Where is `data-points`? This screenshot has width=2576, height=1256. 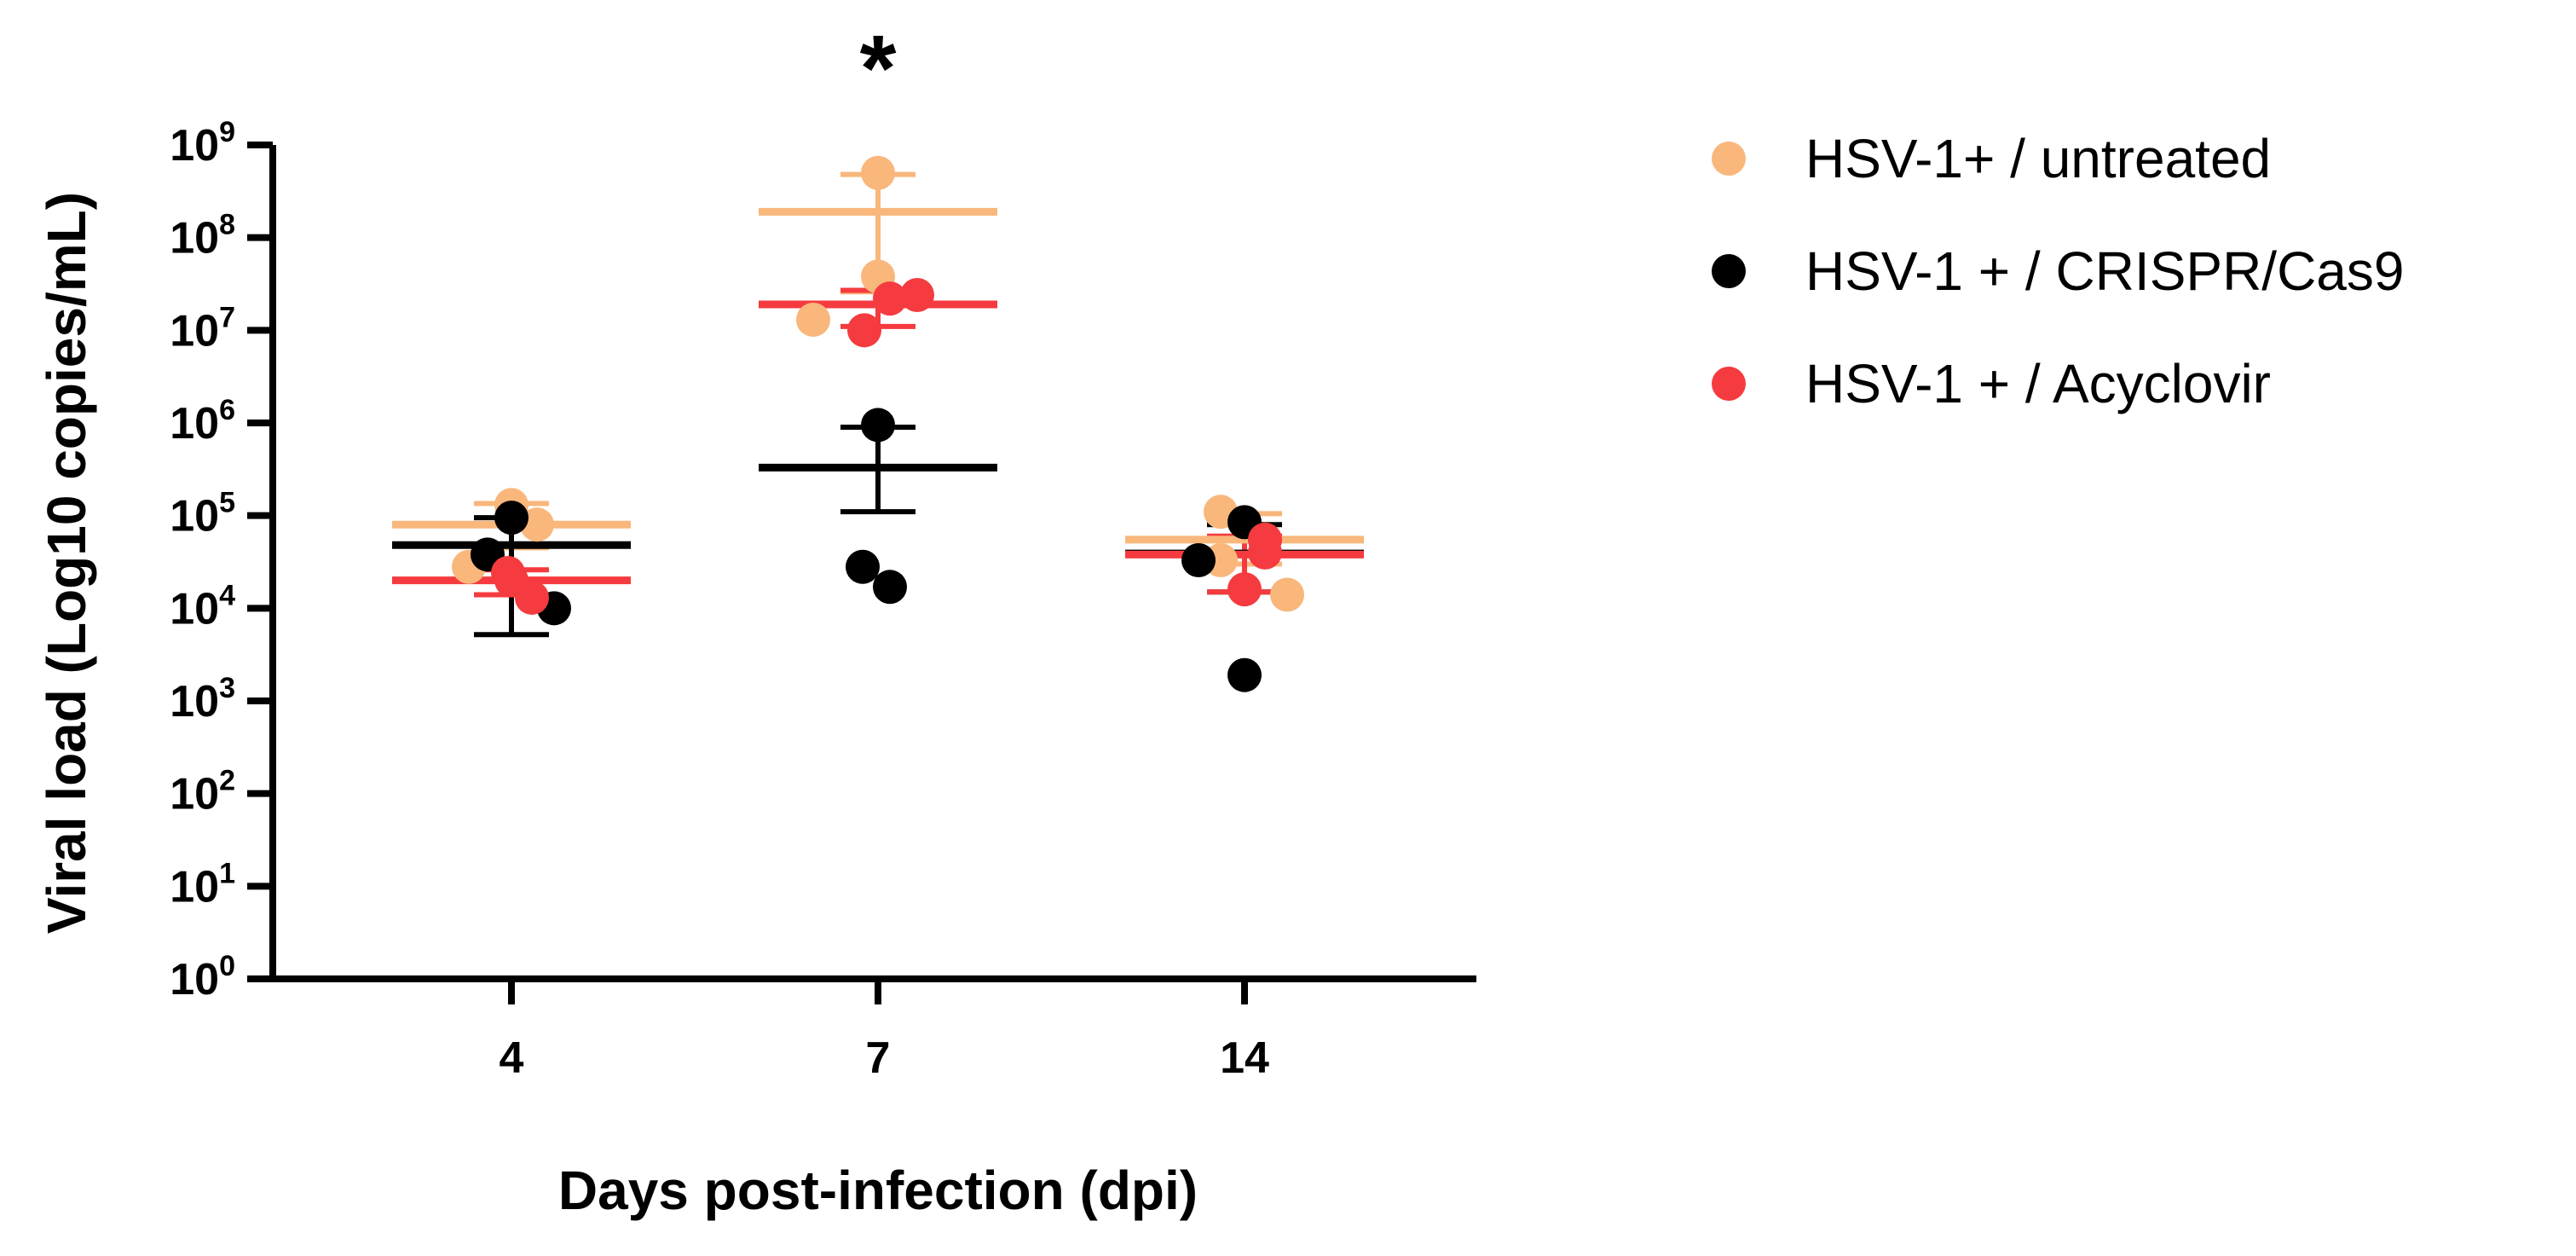
data-points is located at coordinates (878, 423).